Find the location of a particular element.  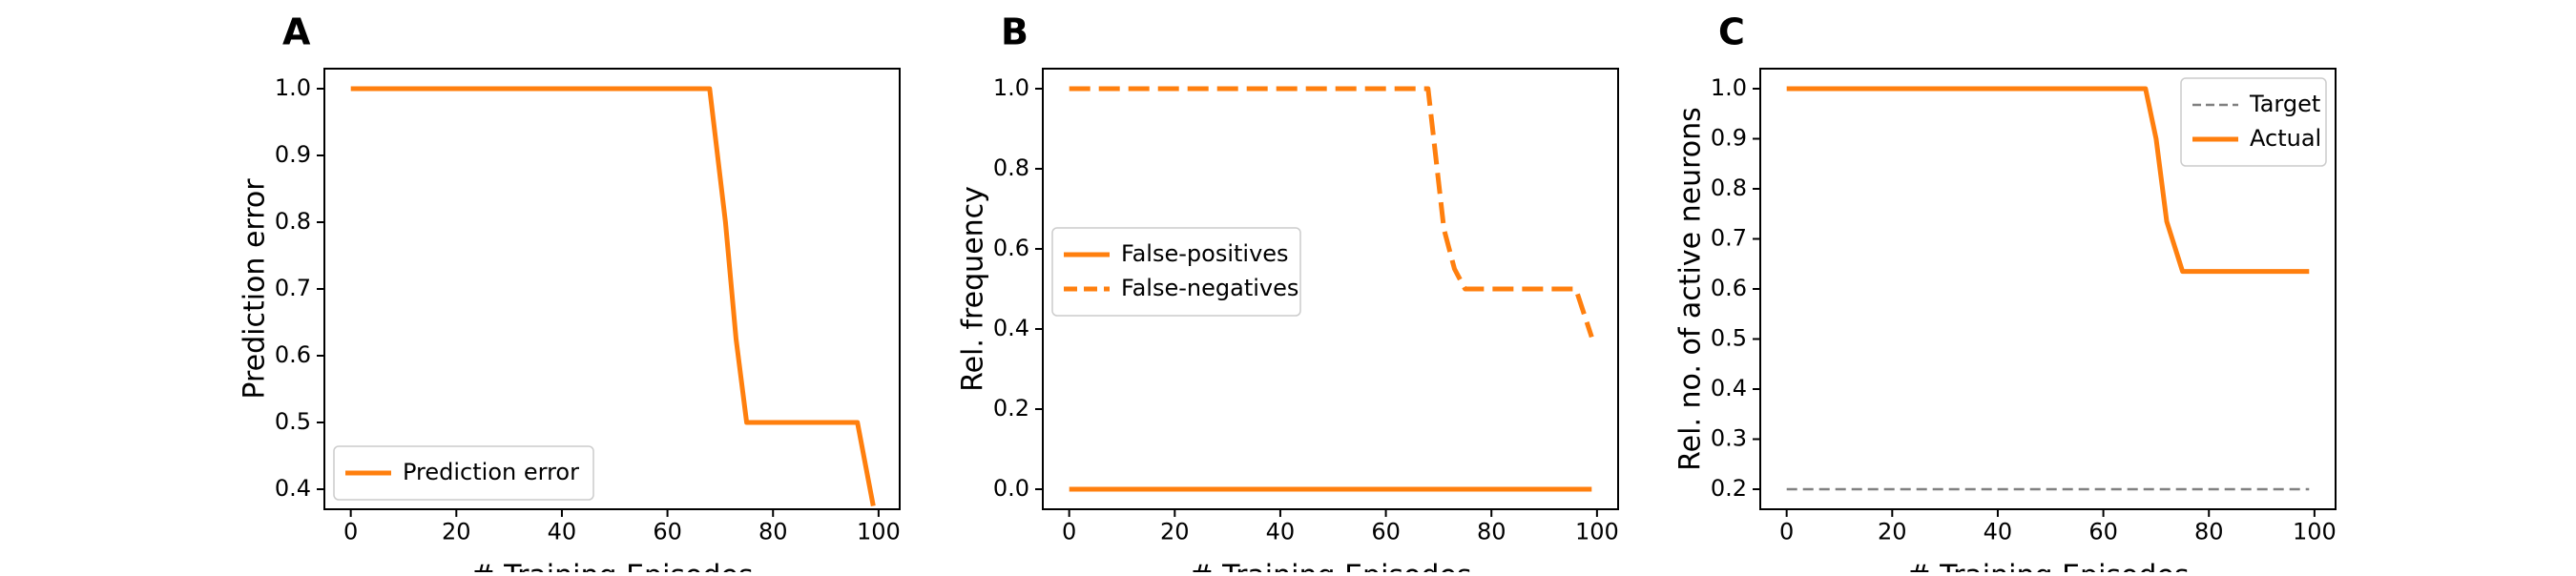

legend: Prediction error is located at coordinates (463, 473).